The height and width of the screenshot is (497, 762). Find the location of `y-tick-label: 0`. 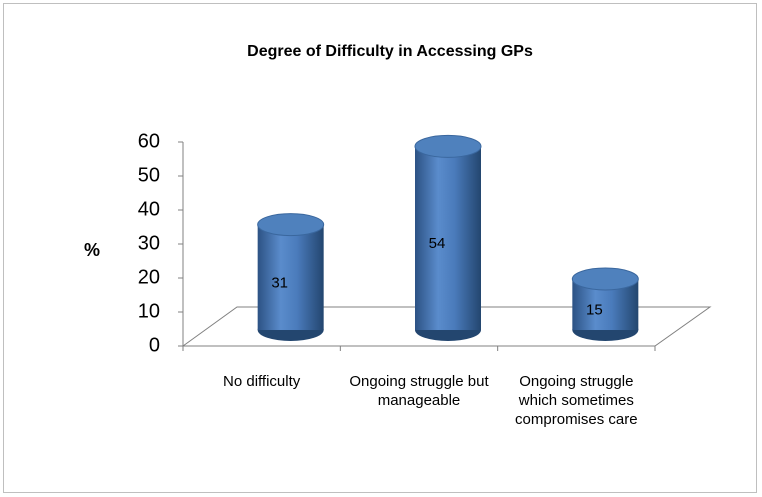

y-tick-label: 0 is located at coordinates (154, 345).